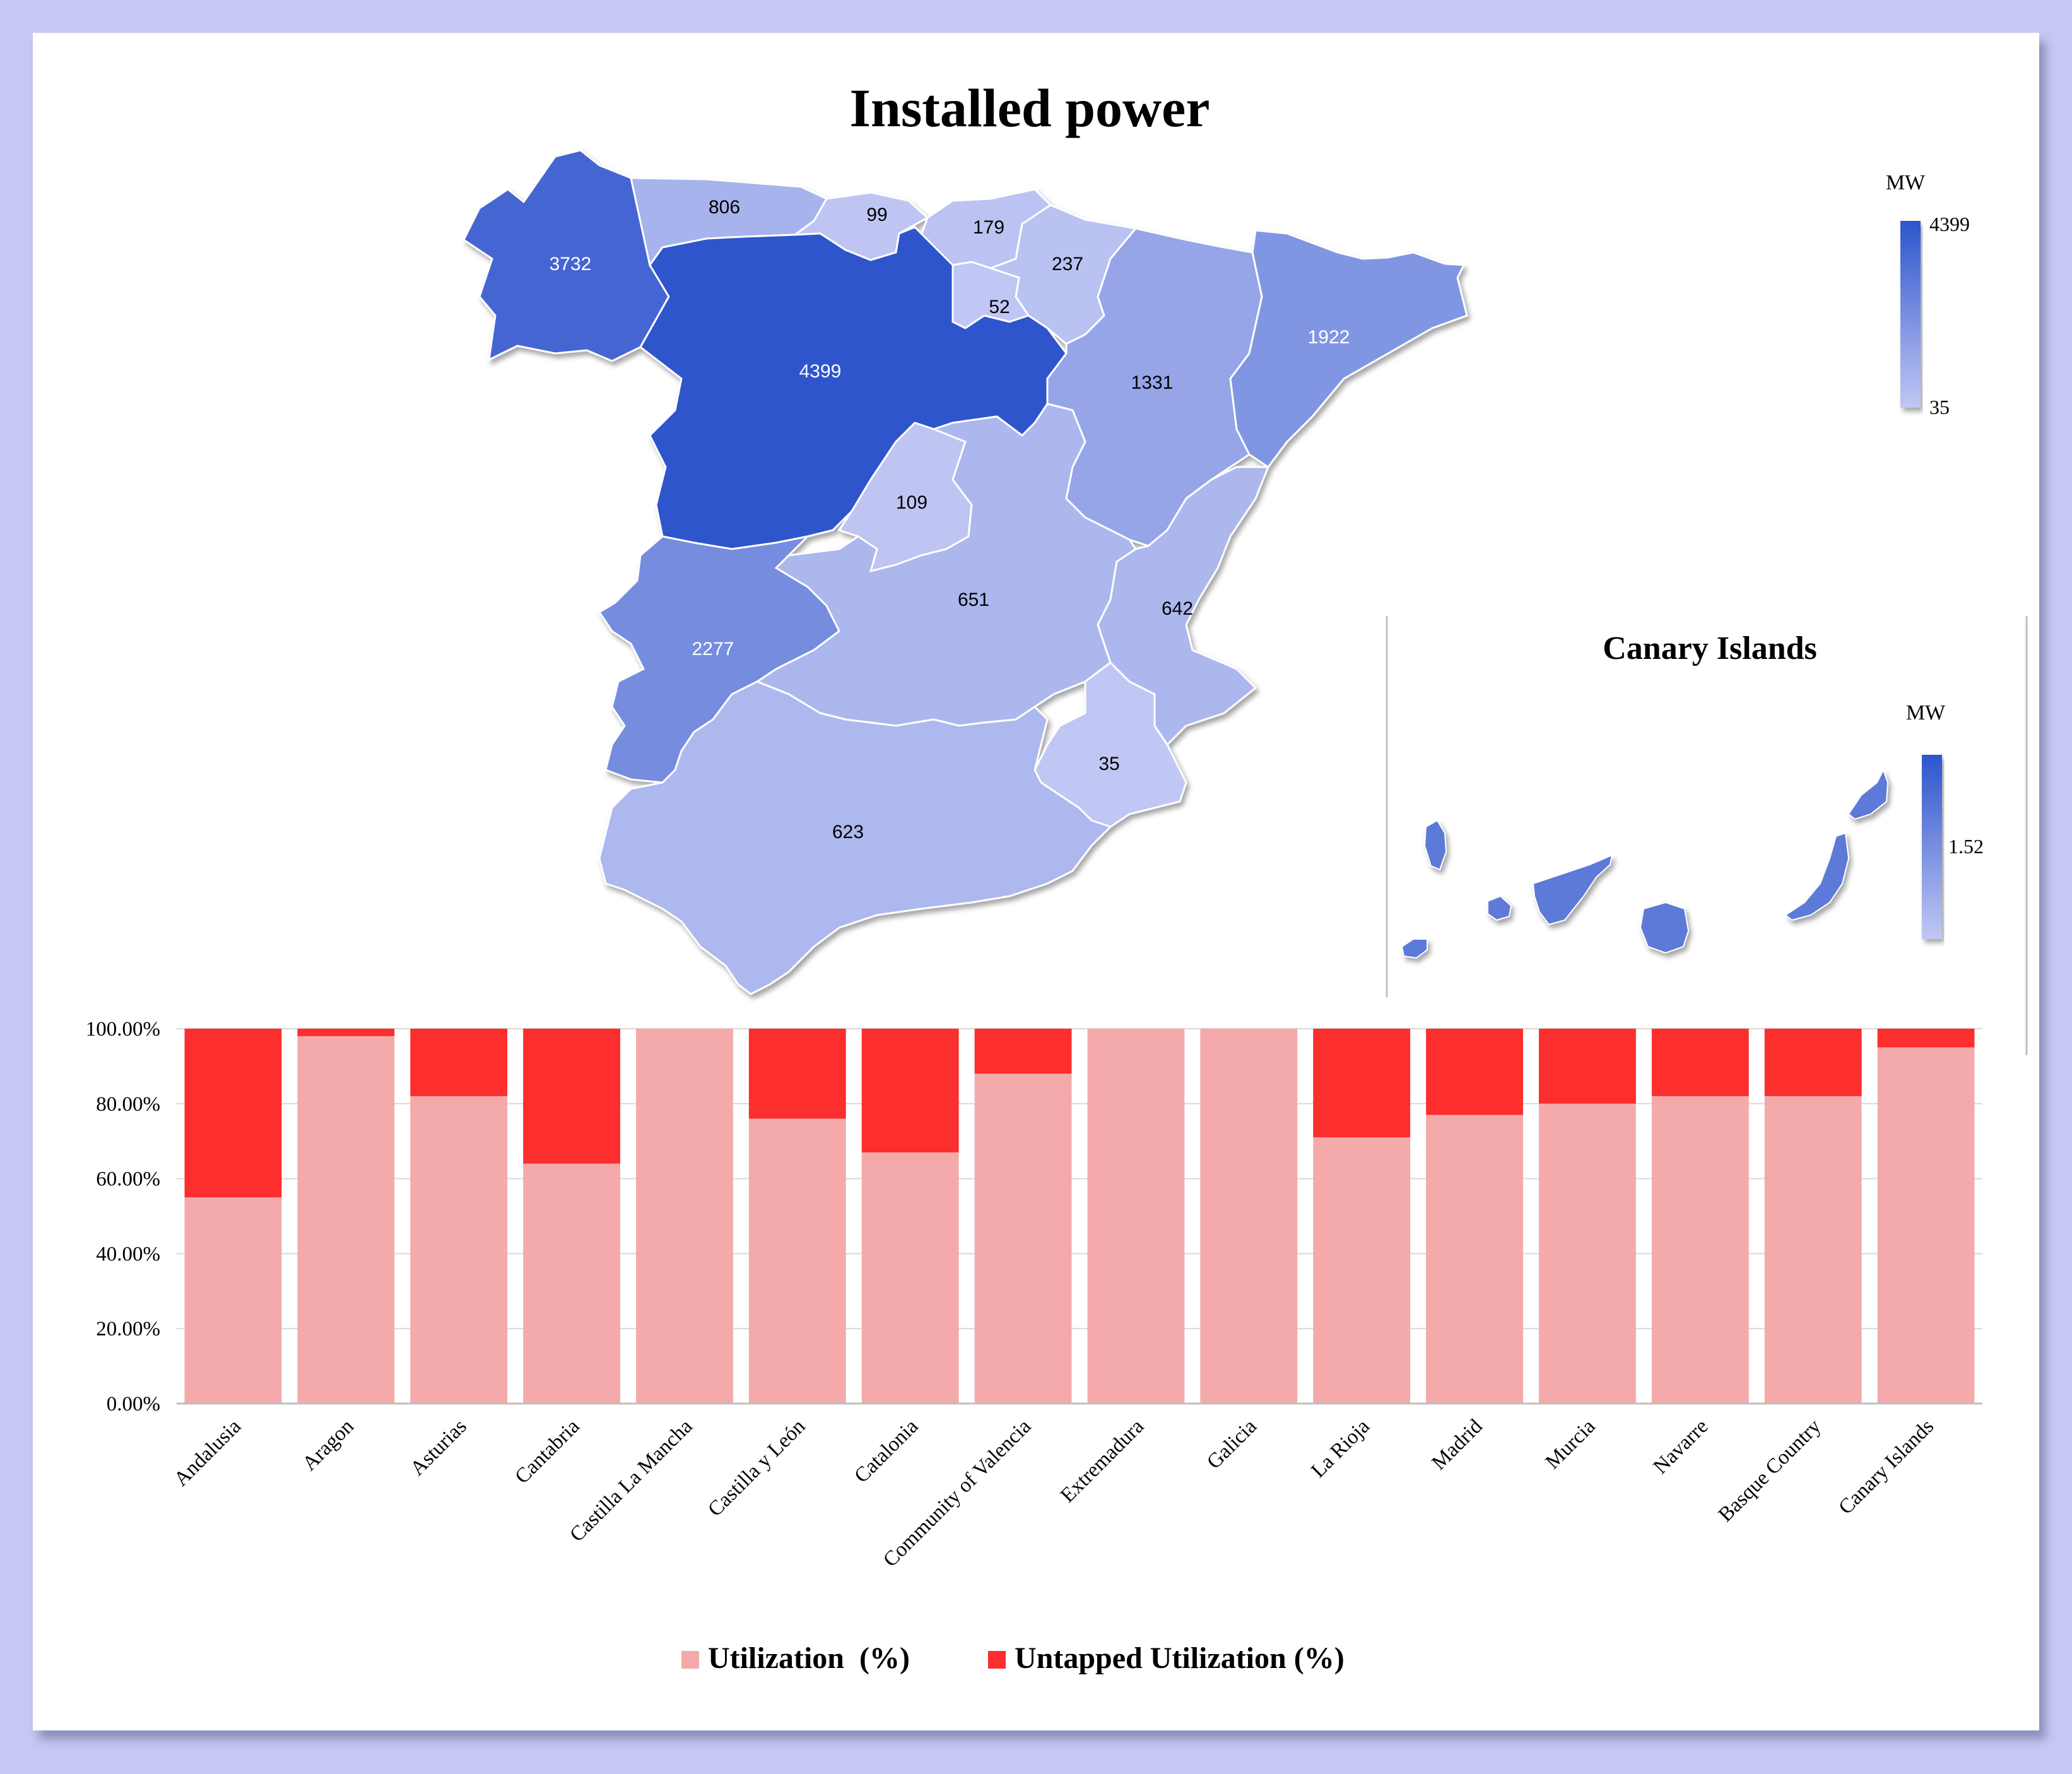 Image resolution: width=2072 pixels, height=1774 pixels. Describe the element at coordinates (133, 1404) in the screenshot. I see `y-tick-label: 0.00%` at that location.